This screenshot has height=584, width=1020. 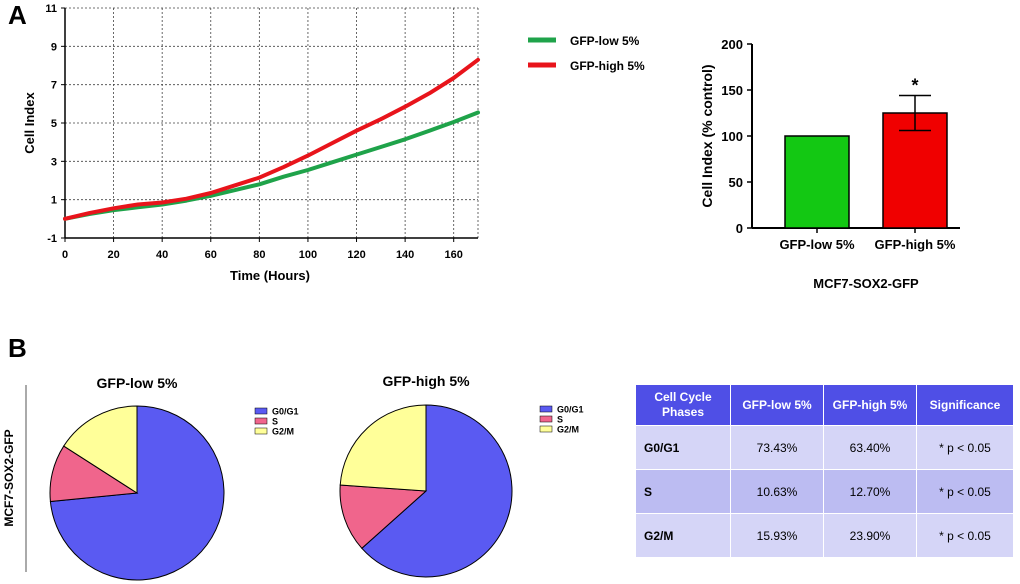 I want to click on x-tick-label: 60, so click(x=211, y=255).